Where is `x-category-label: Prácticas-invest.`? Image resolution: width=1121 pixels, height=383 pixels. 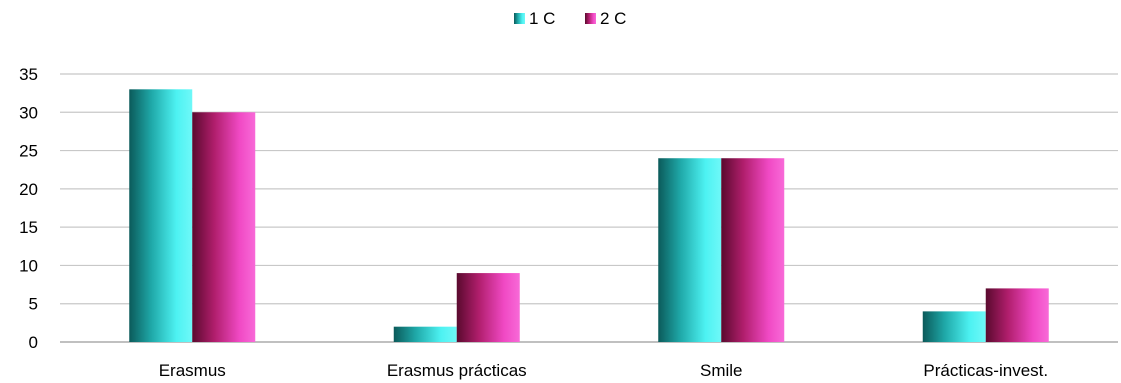
x-category-label: Prácticas-invest. is located at coordinates (985, 370).